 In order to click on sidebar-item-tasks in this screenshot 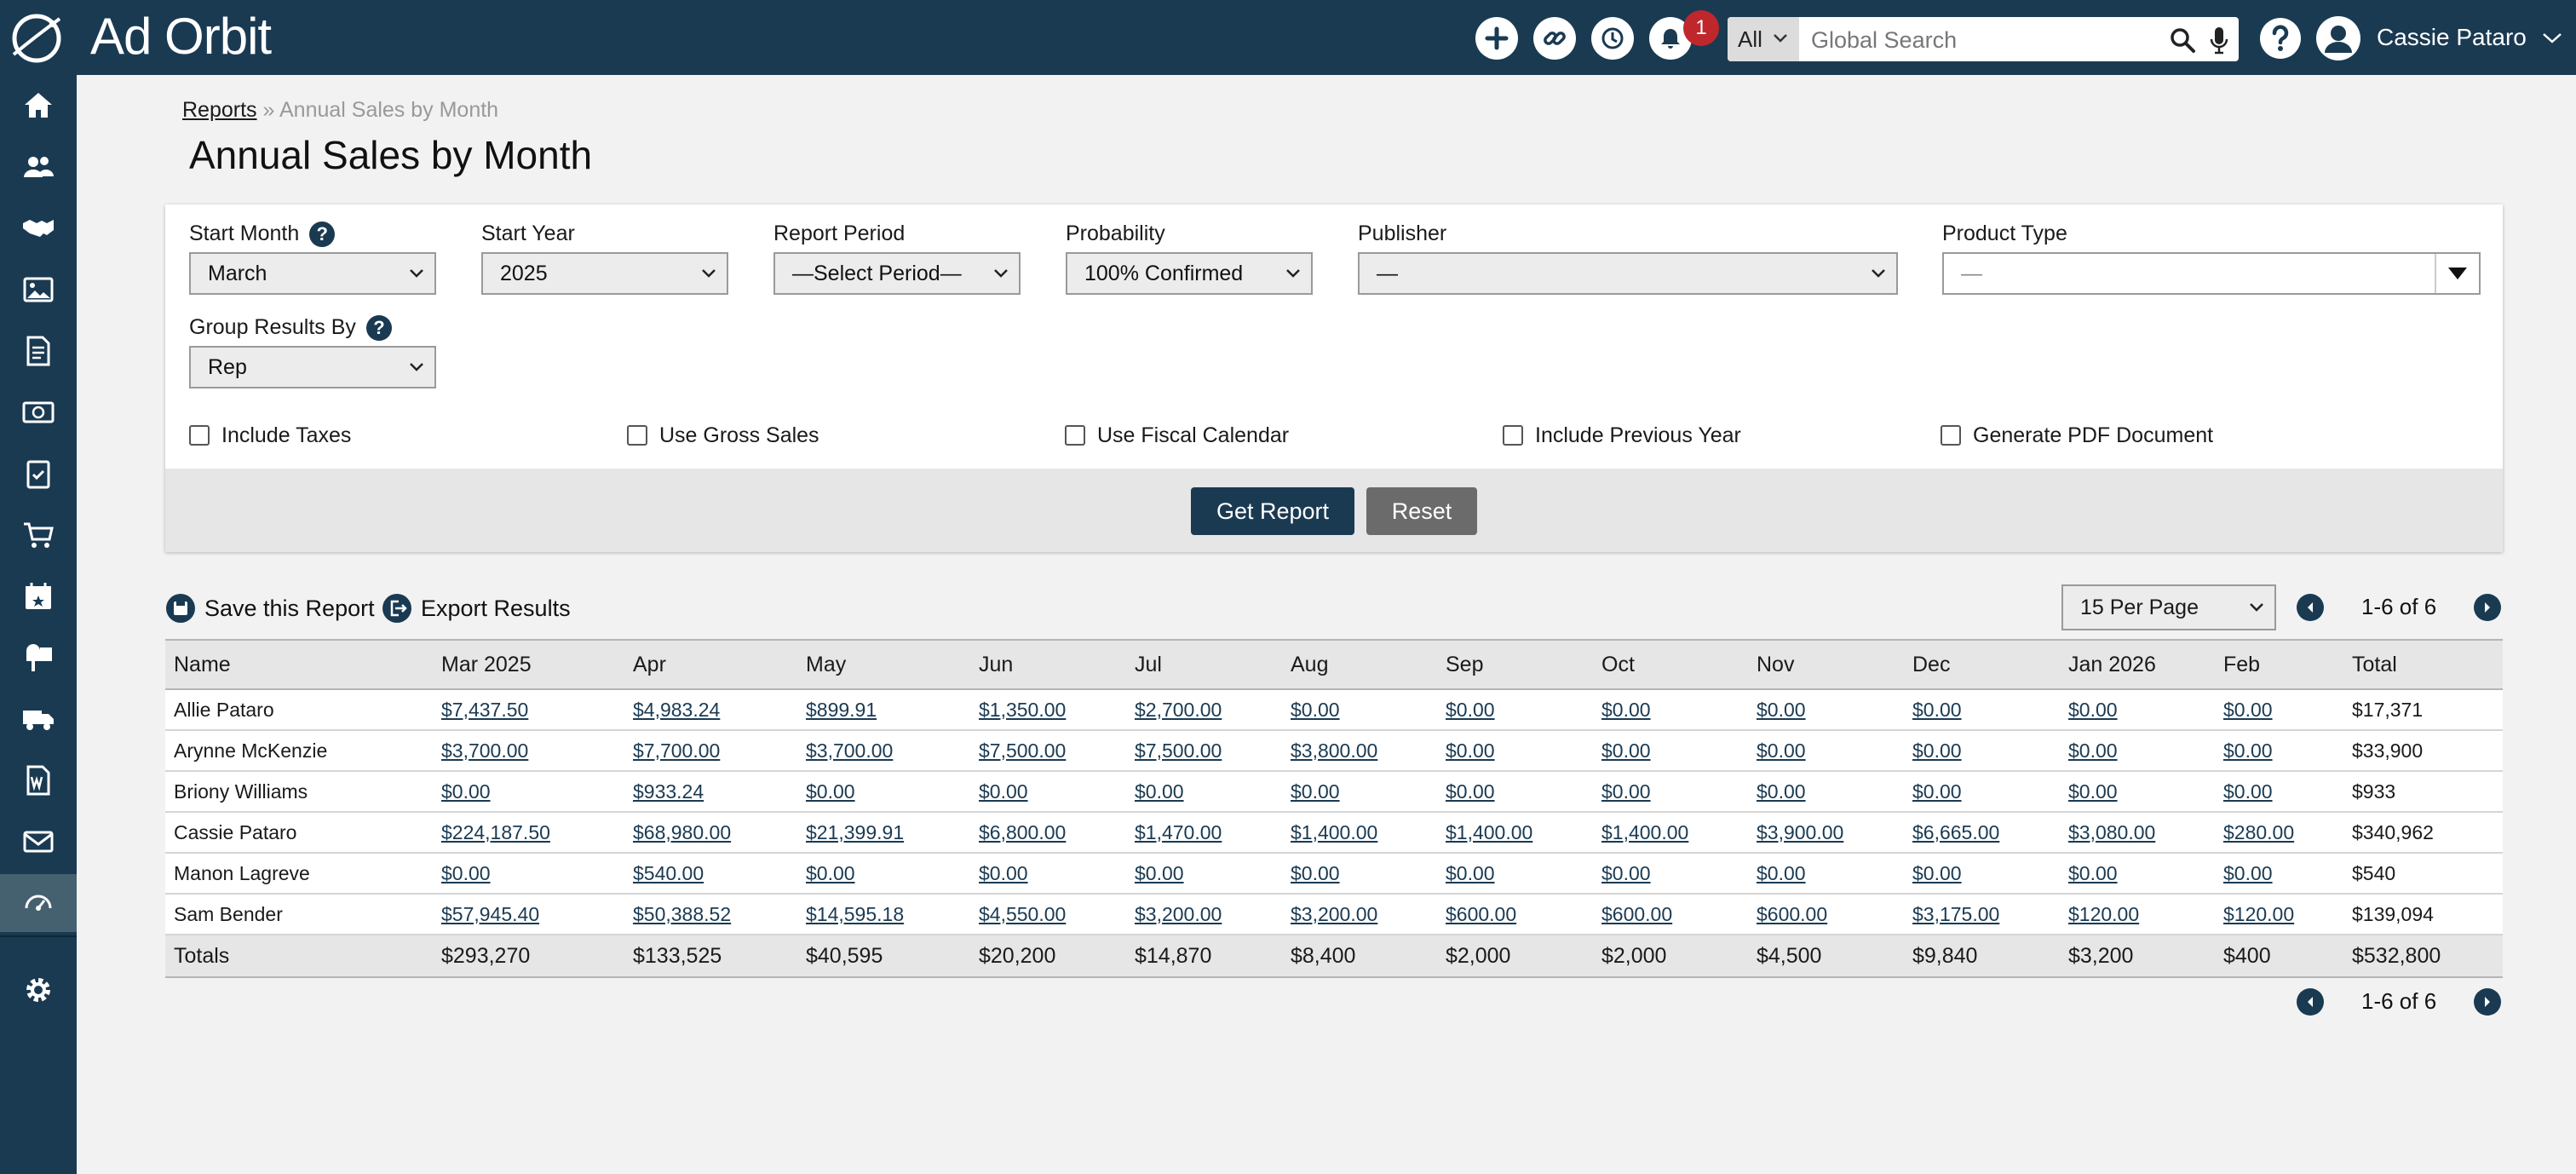, I will do `click(38, 474)`.